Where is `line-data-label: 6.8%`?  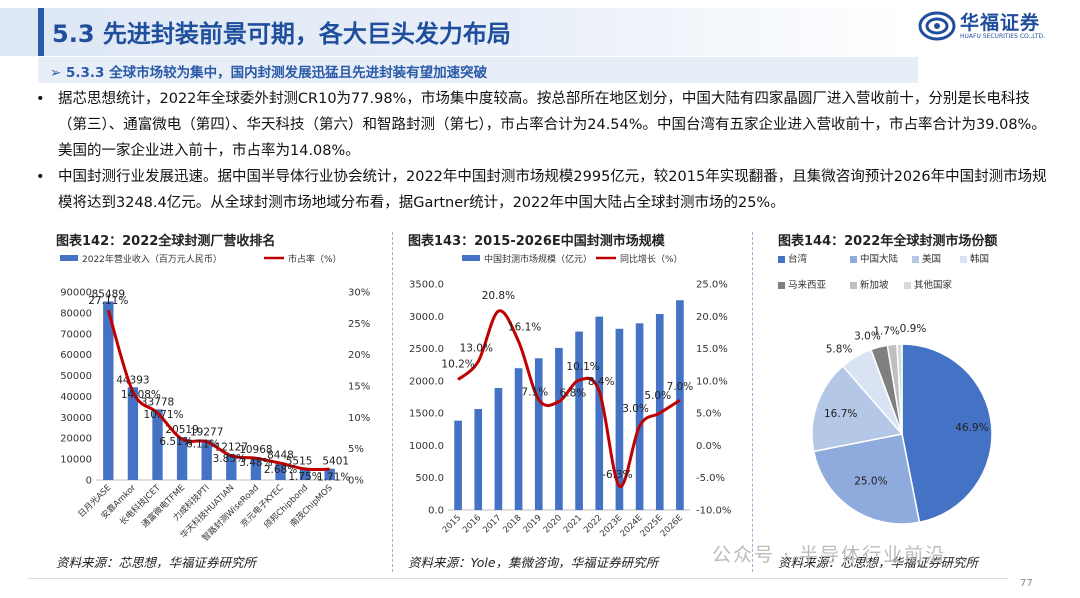
line-data-label: 6.8% is located at coordinates (573, 394).